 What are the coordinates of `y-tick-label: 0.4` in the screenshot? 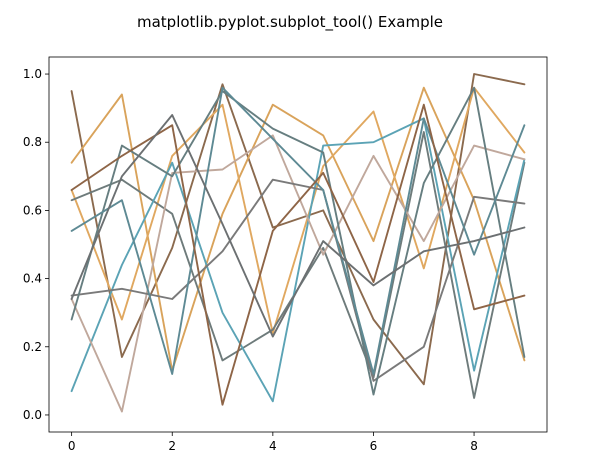 It's located at (32, 279).